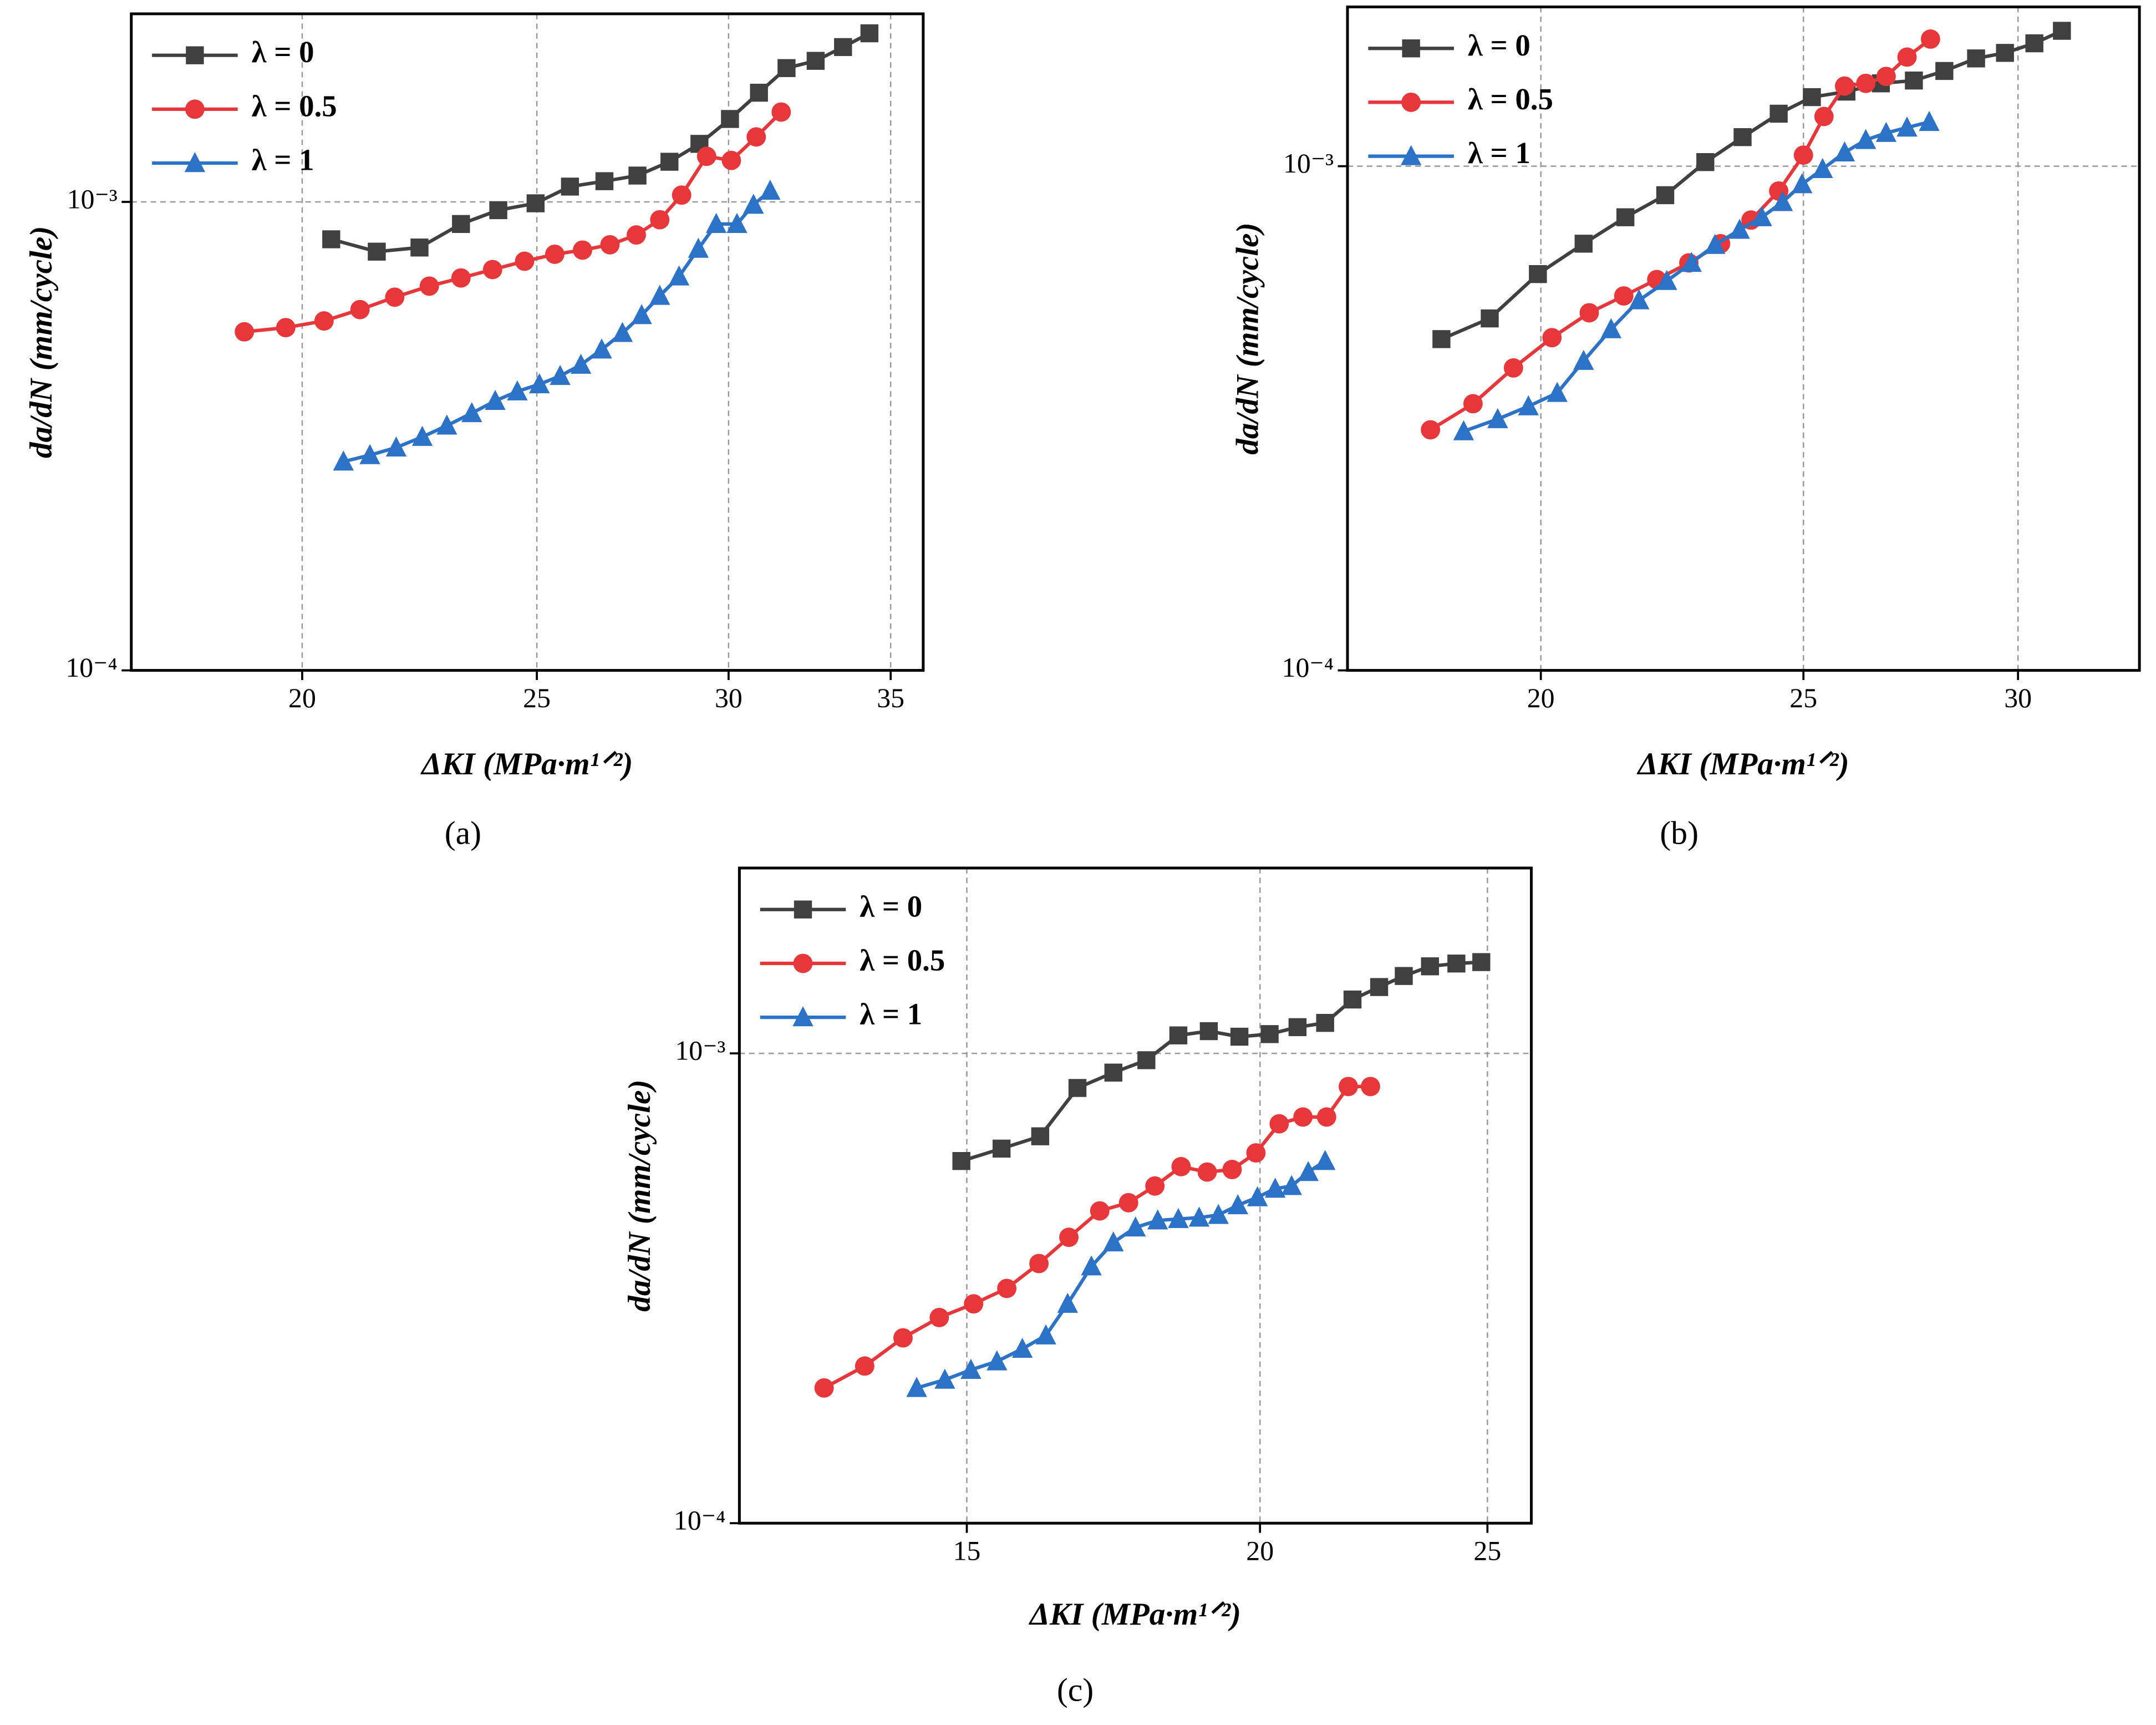 This screenshot has width=2156, height=1725. What do you see at coordinates (890, 698) in the screenshot?
I see `x-tick-label: 35` at bounding box center [890, 698].